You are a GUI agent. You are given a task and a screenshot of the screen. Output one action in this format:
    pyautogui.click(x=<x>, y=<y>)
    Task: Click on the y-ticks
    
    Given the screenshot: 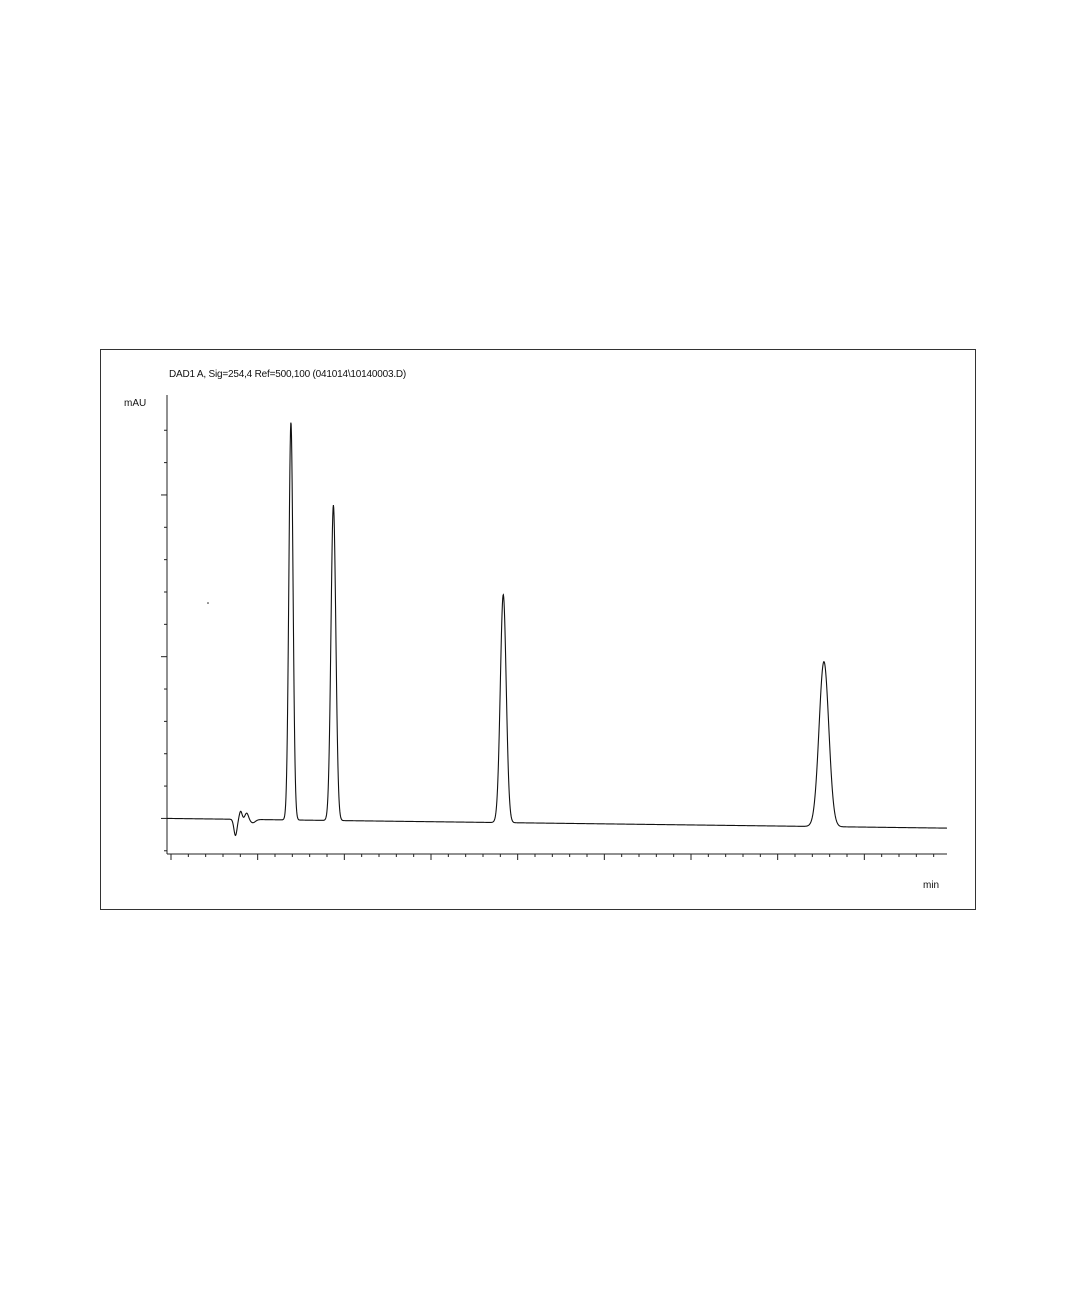 What is the action you would take?
    pyautogui.click(x=164, y=640)
    